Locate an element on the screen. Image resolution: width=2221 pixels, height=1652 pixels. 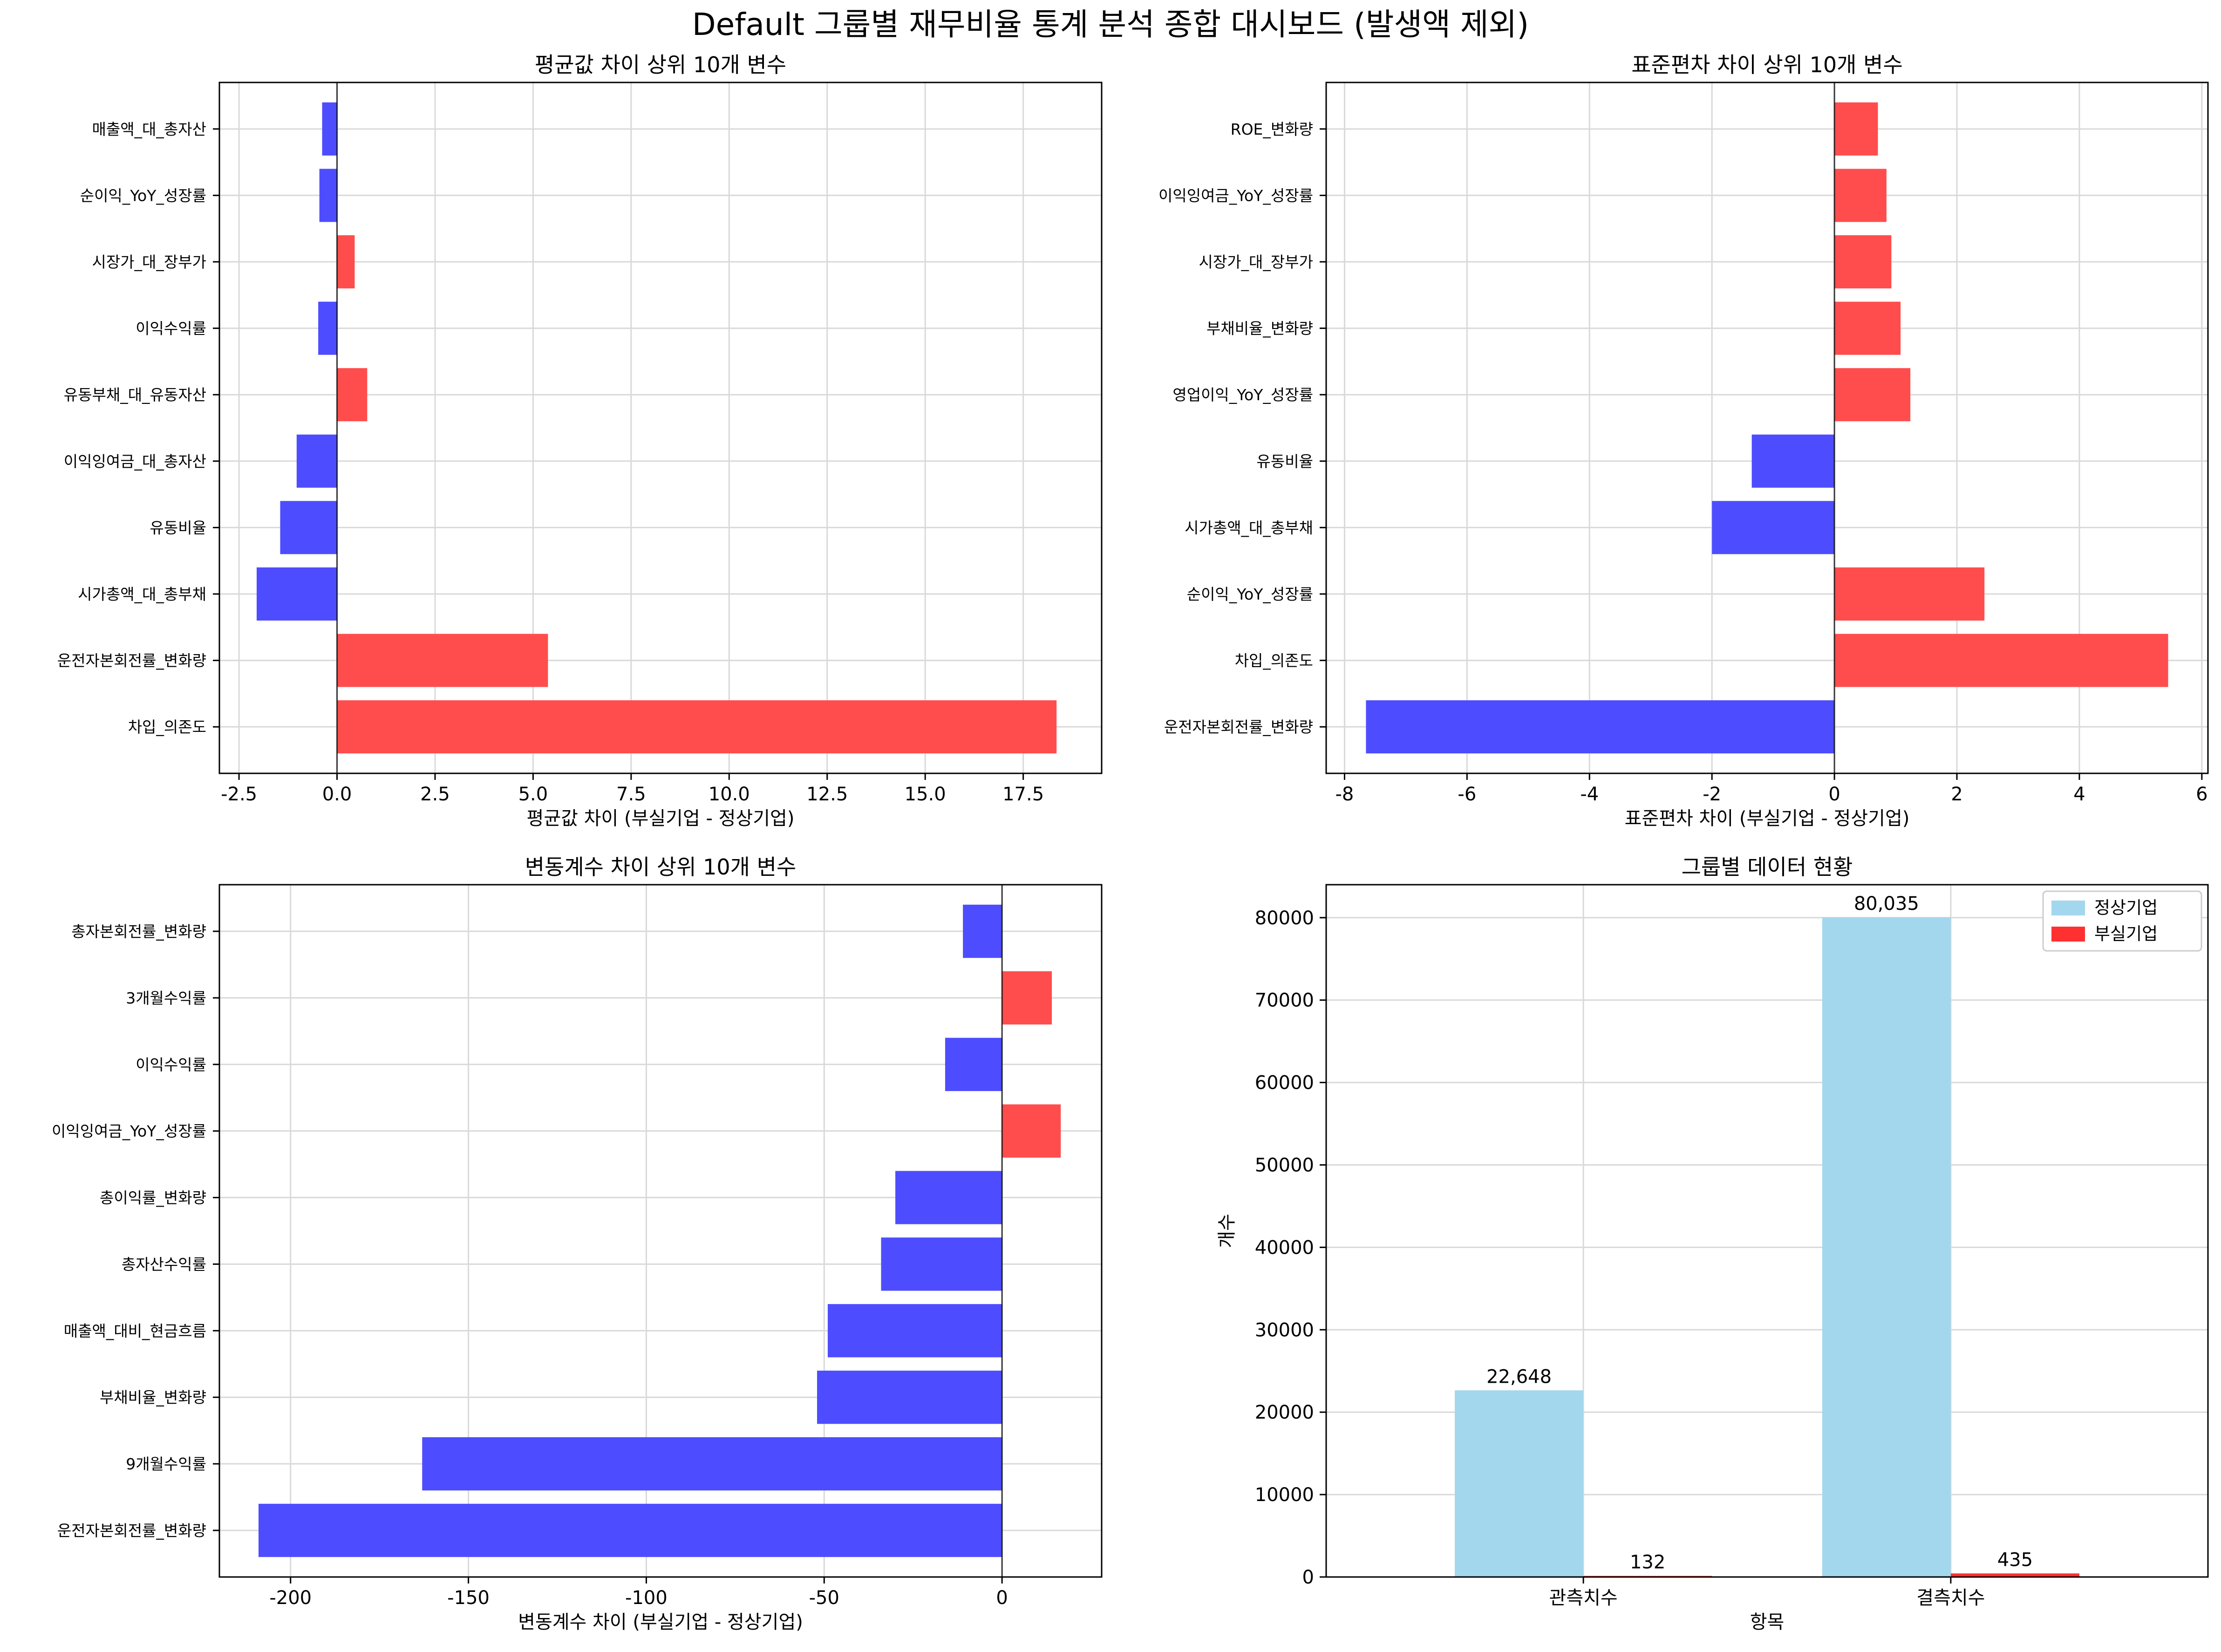
category-label: 영업이익_YoY_성장률 is located at coordinates (1242, 395).